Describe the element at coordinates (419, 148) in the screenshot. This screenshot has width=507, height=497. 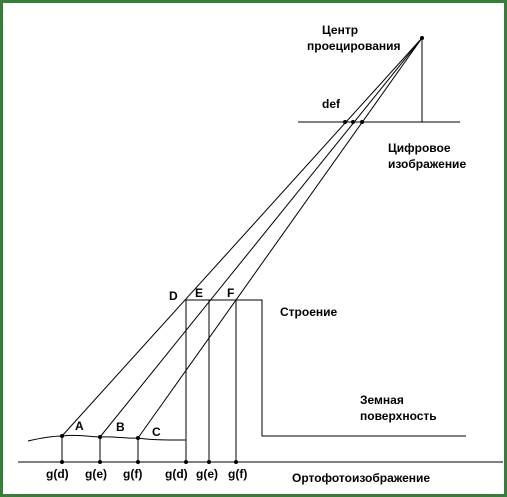
I see `digital-image-label: Цифровое` at that location.